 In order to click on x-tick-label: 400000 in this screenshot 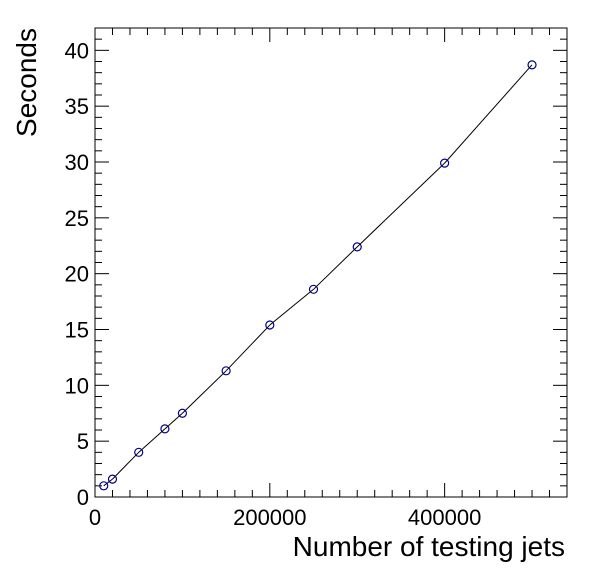, I will do `click(444, 517)`.